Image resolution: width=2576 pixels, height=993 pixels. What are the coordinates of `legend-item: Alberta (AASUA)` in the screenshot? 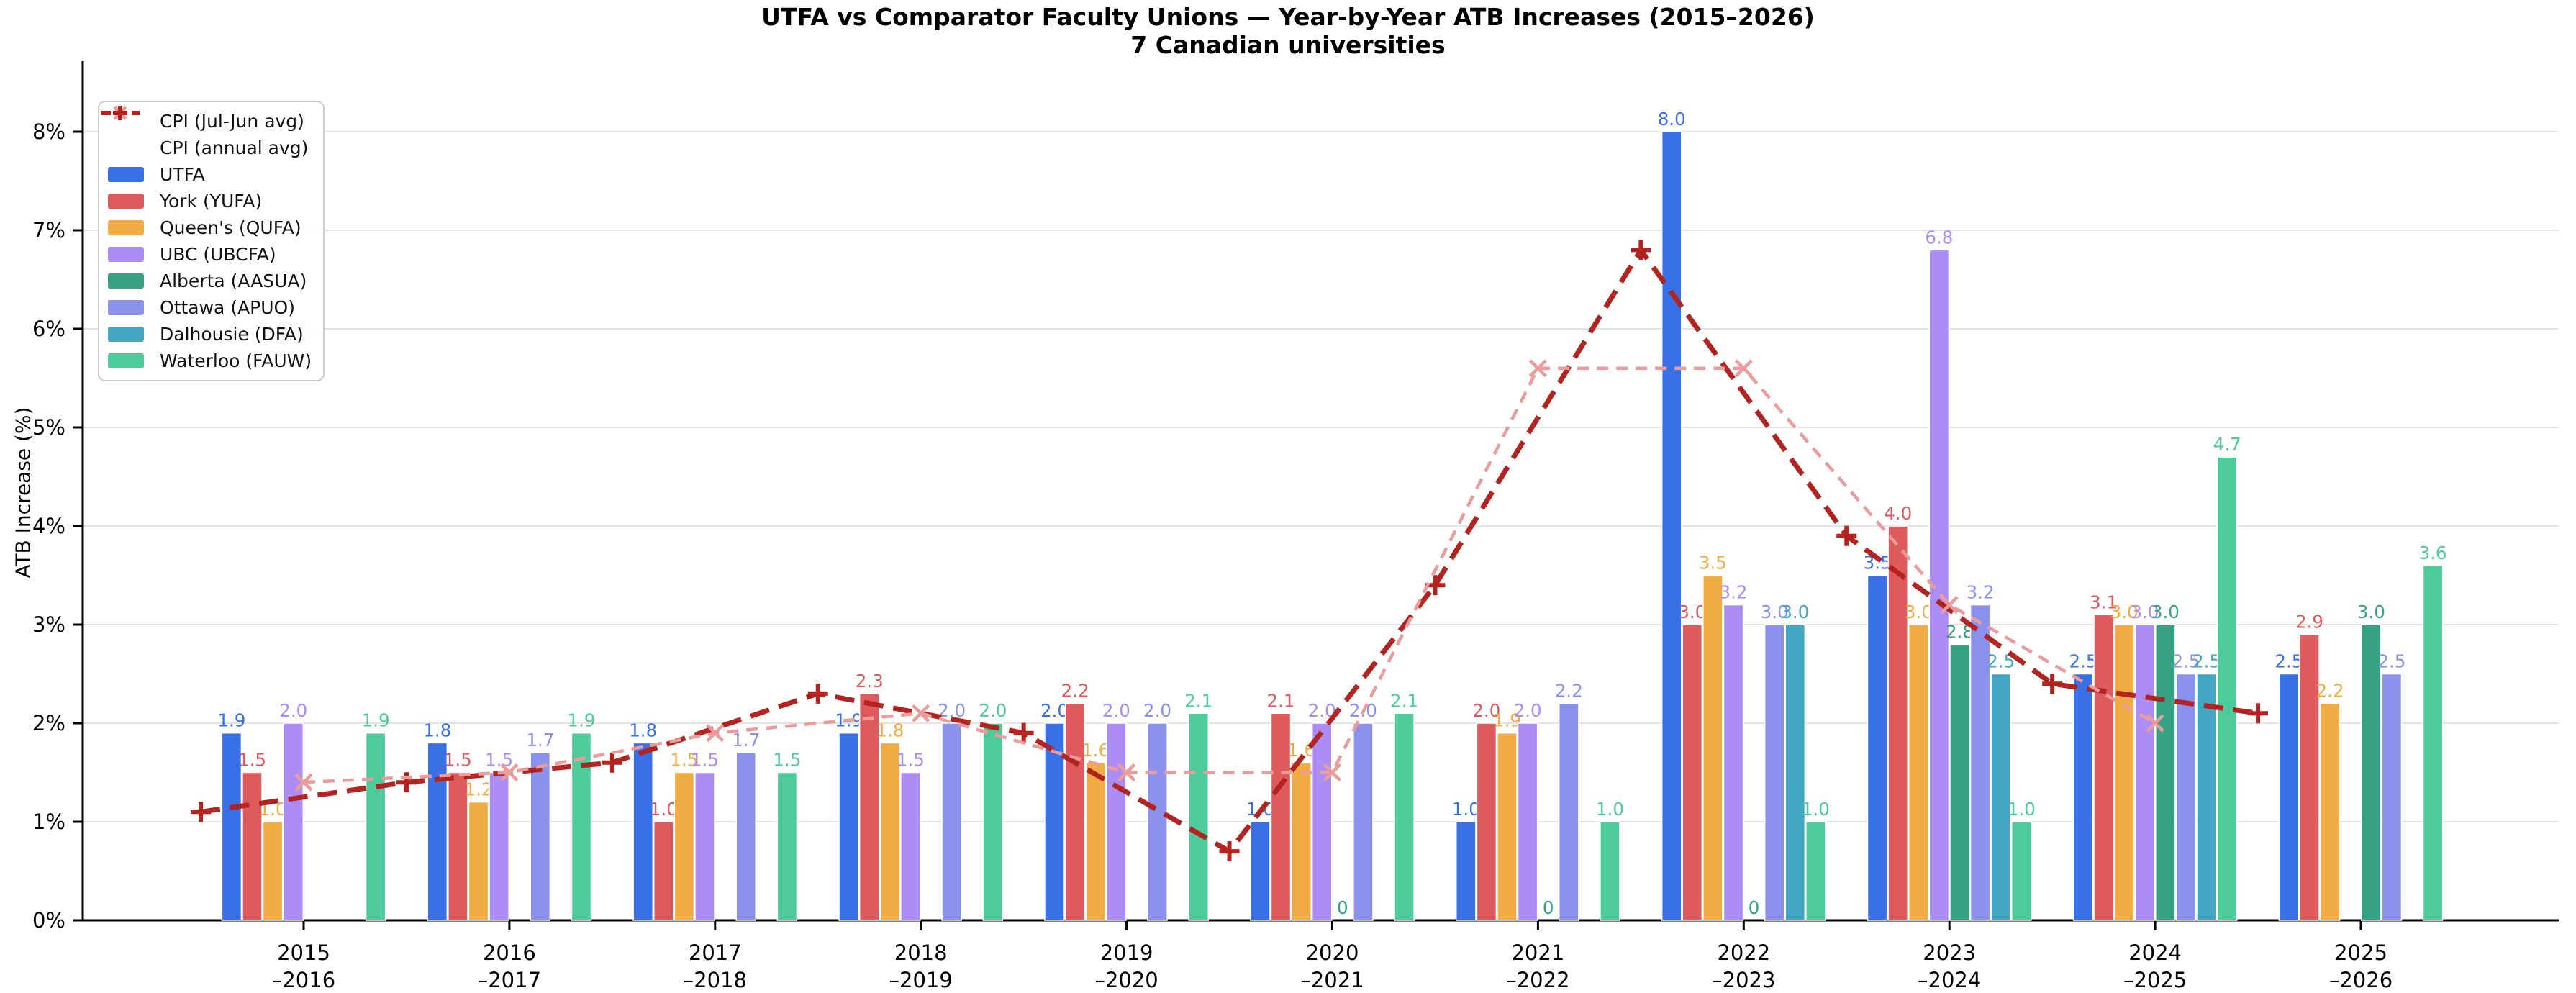 It's located at (210, 281).